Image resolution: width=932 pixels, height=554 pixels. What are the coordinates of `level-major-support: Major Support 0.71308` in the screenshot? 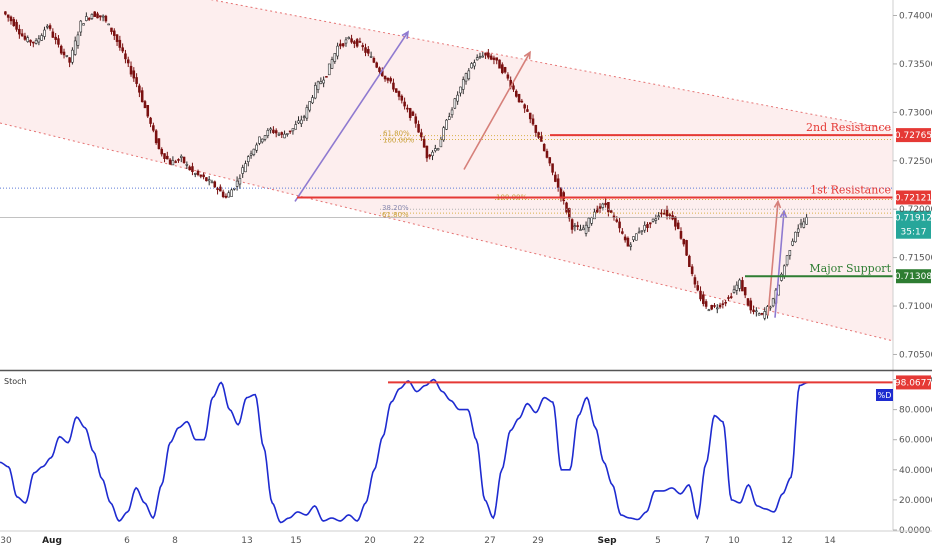 It's located at (838, 273).